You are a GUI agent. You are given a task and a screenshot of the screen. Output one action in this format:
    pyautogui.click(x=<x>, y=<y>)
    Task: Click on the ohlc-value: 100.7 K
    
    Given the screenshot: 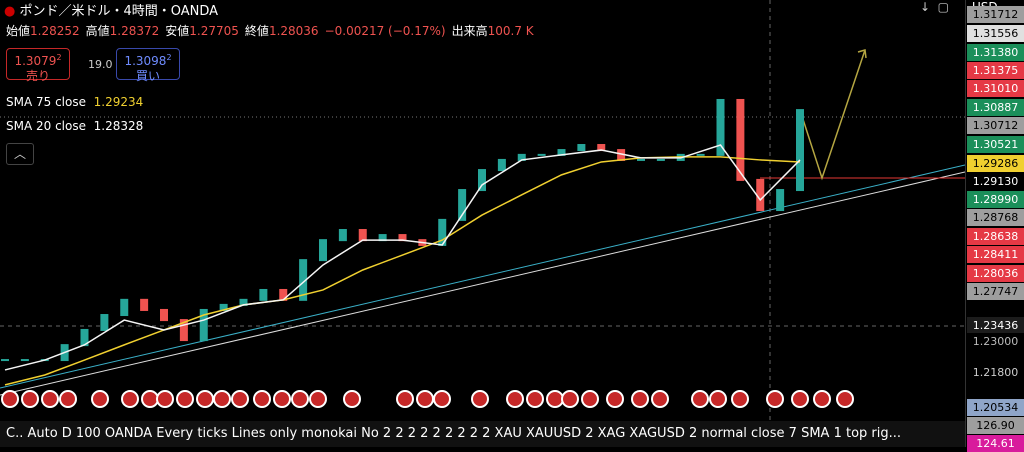 What is the action you would take?
    pyautogui.click(x=510, y=31)
    